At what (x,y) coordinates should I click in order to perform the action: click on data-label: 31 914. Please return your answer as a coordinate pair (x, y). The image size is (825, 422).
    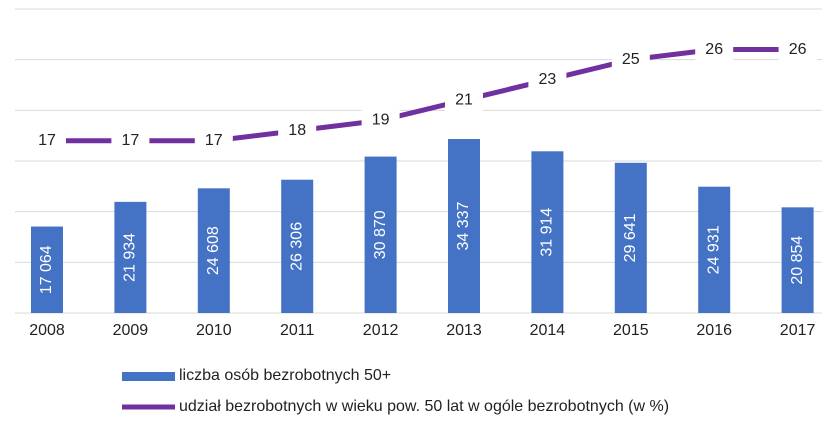
    Looking at the image, I should click on (547, 232).